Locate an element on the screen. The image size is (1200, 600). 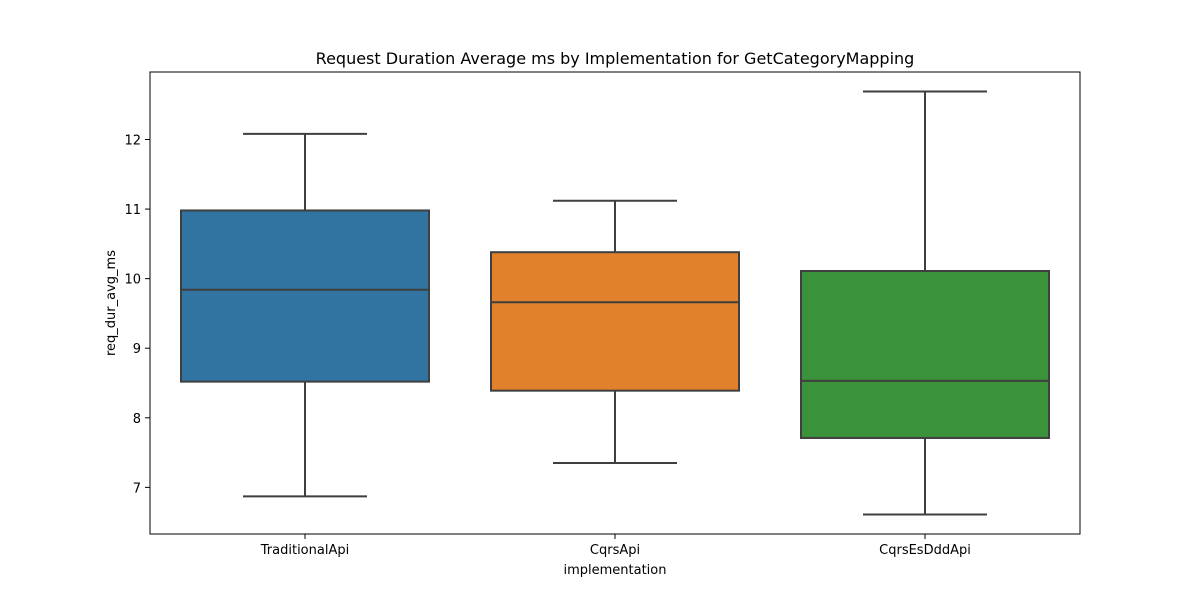
y-tick-label: 8 is located at coordinates (137, 419).